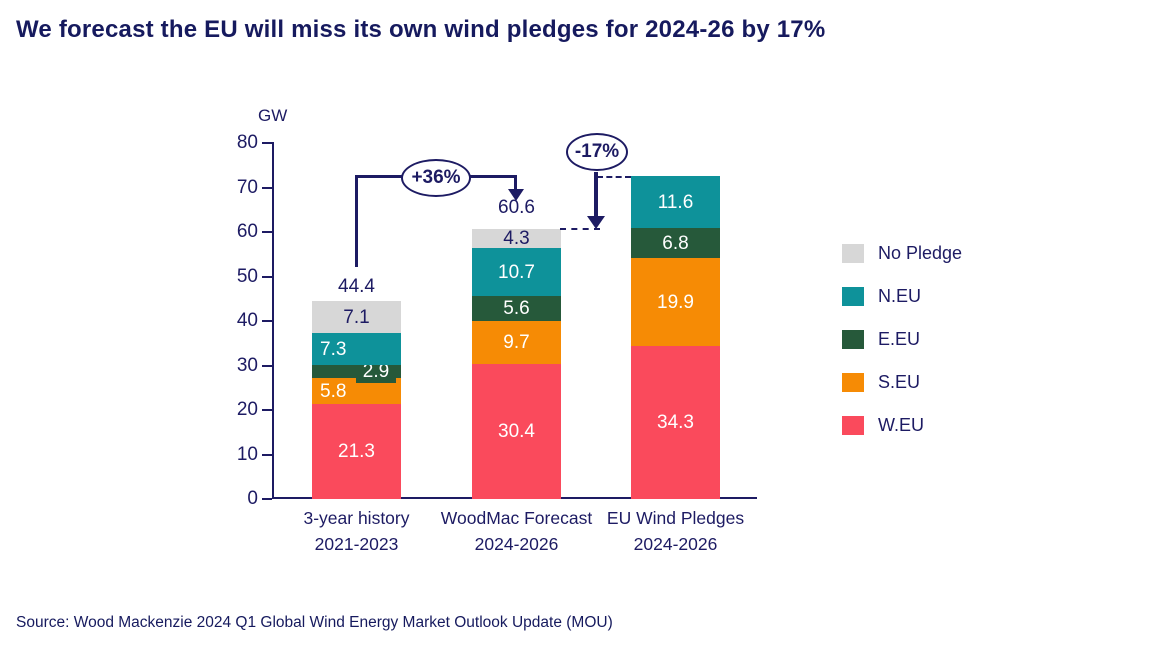  I want to click on x-axis-category-label: EU Wind Pledges 2024-2026, so click(676, 531).